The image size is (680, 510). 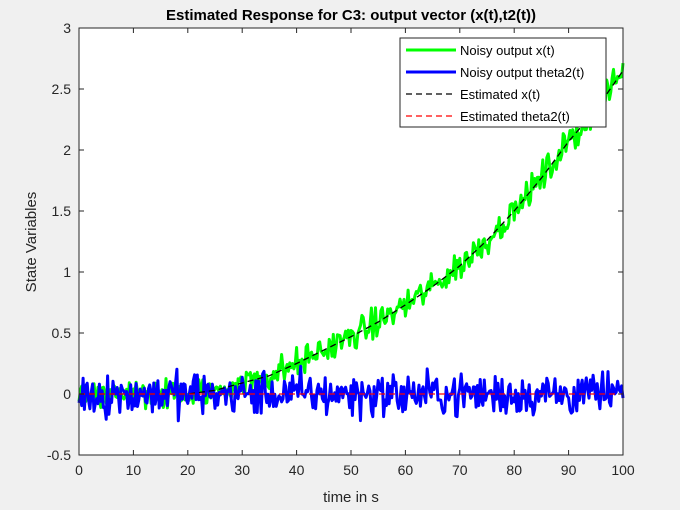 What do you see at coordinates (515, 116) in the screenshot?
I see `legend-label-3: Estimated theta2(t)` at bounding box center [515, 116].